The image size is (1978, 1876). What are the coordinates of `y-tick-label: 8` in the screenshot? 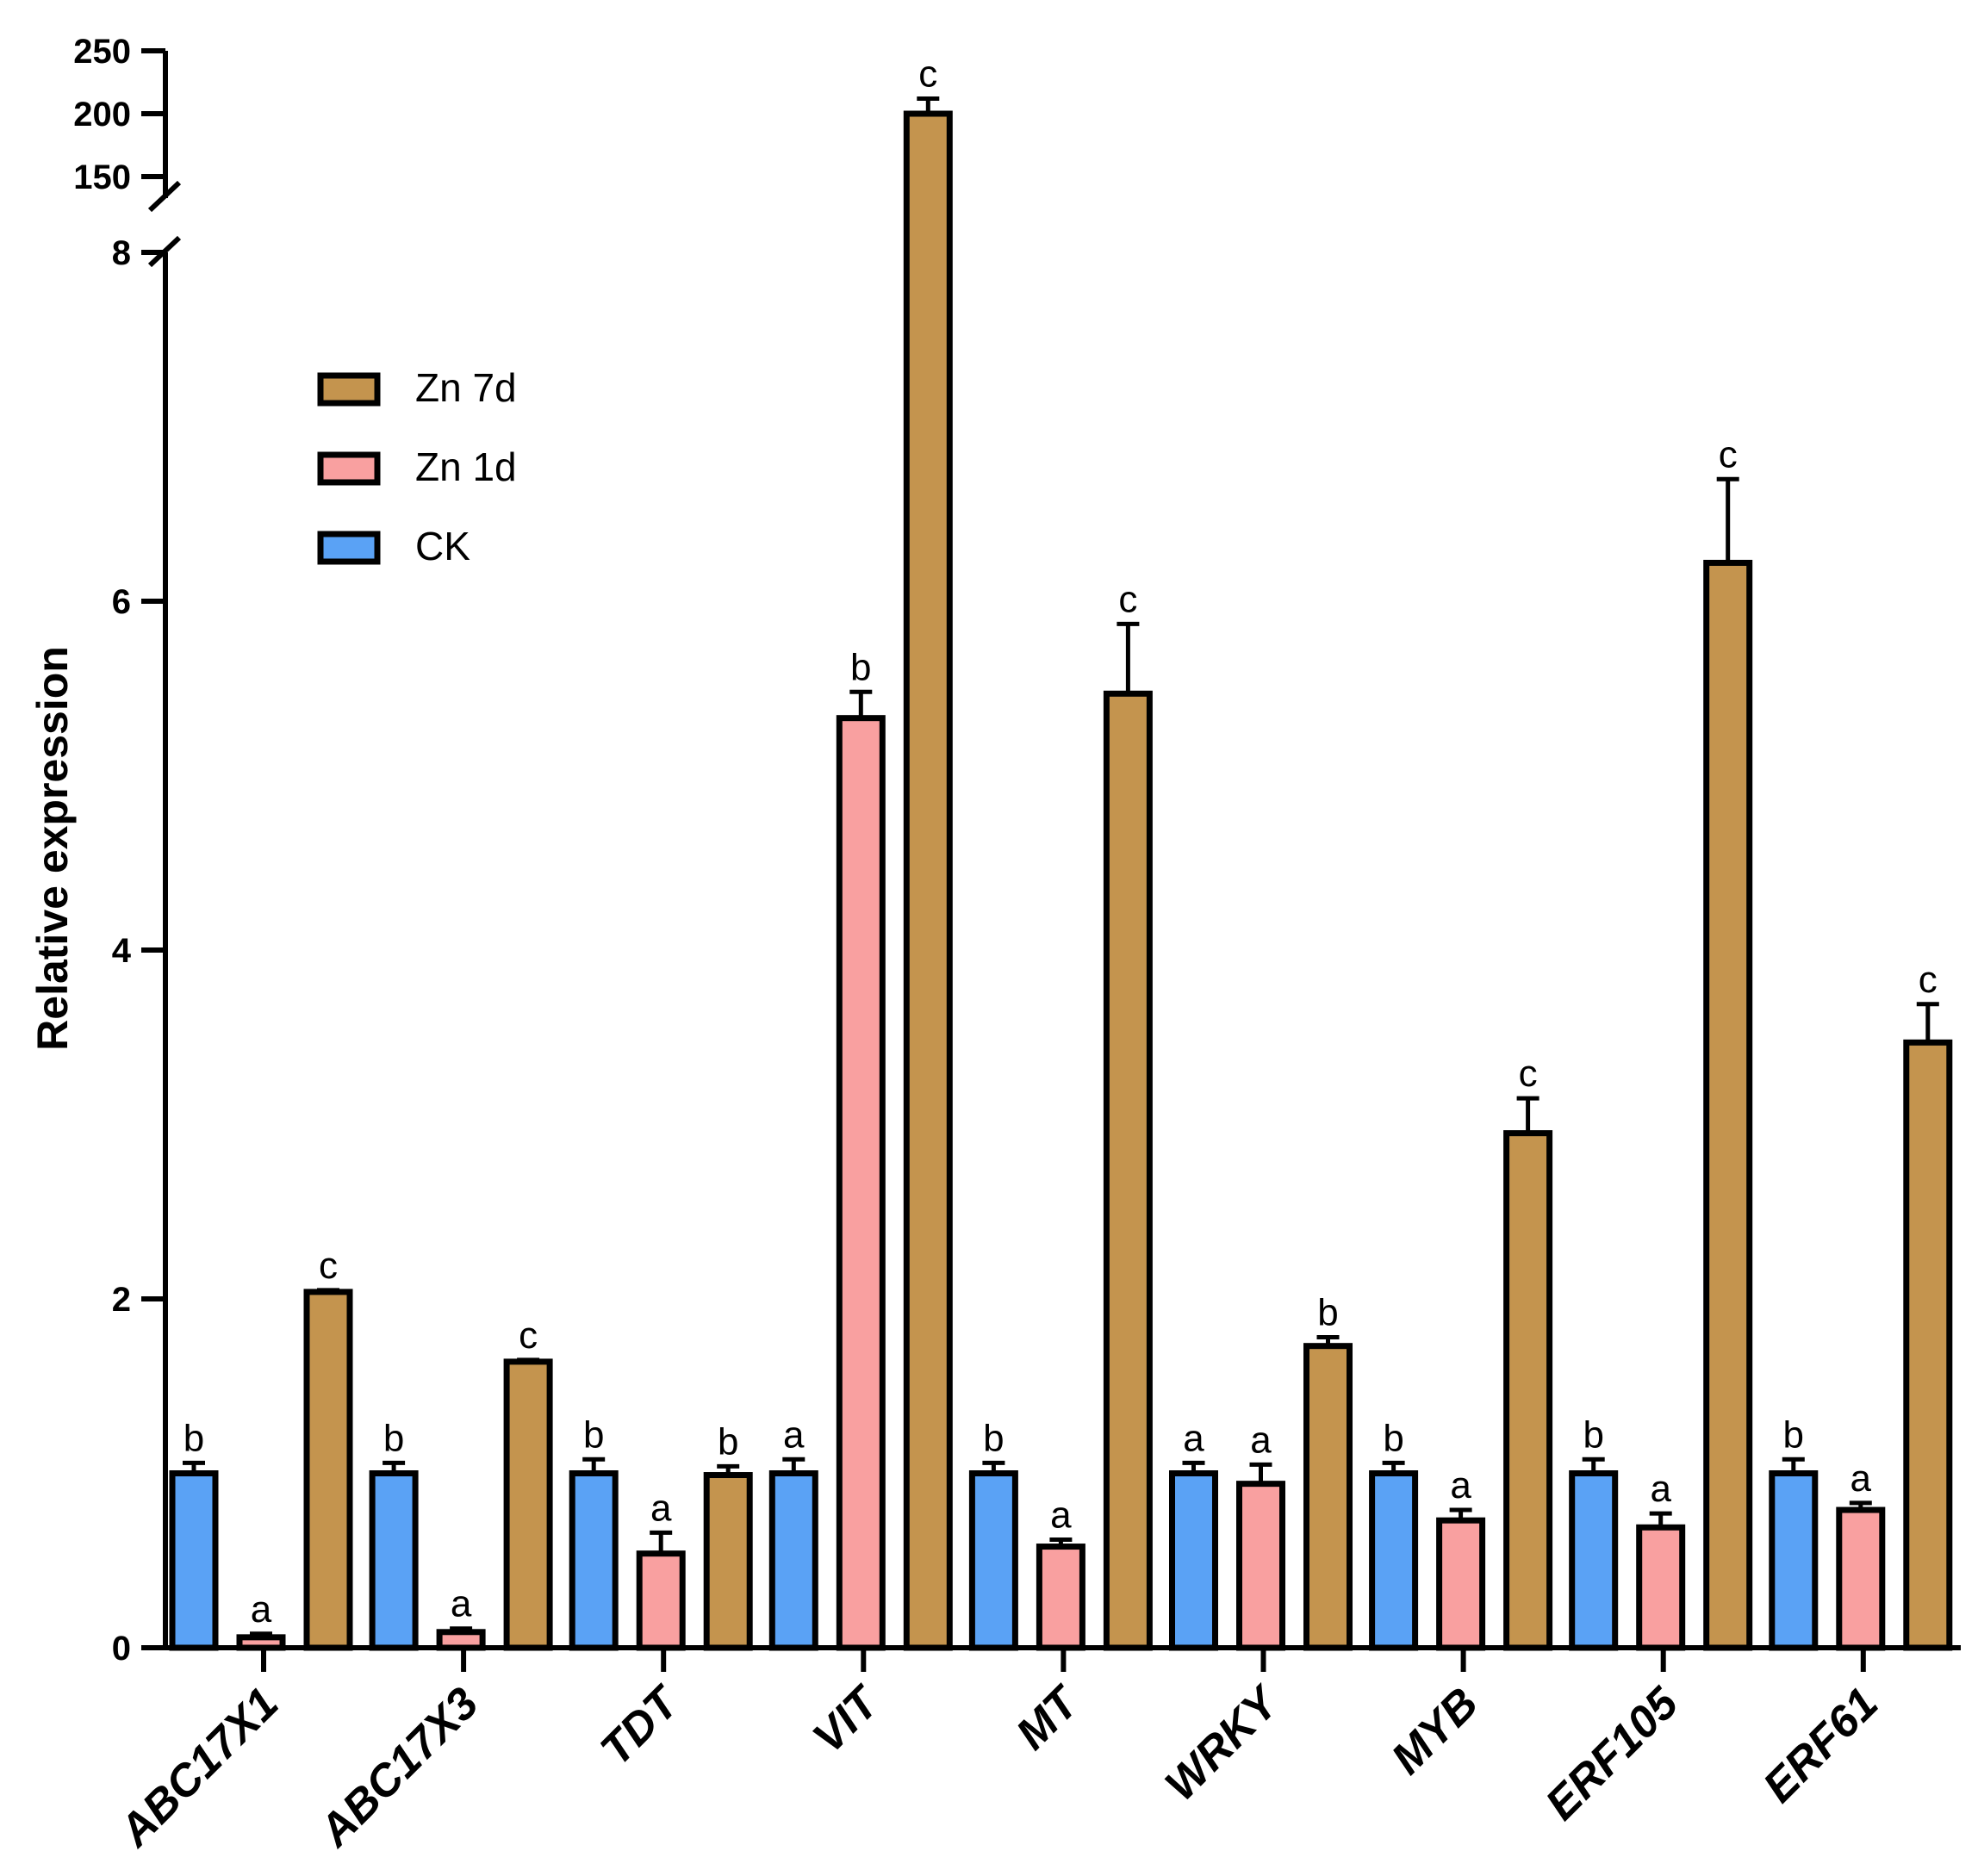 It's located at (121, 253).